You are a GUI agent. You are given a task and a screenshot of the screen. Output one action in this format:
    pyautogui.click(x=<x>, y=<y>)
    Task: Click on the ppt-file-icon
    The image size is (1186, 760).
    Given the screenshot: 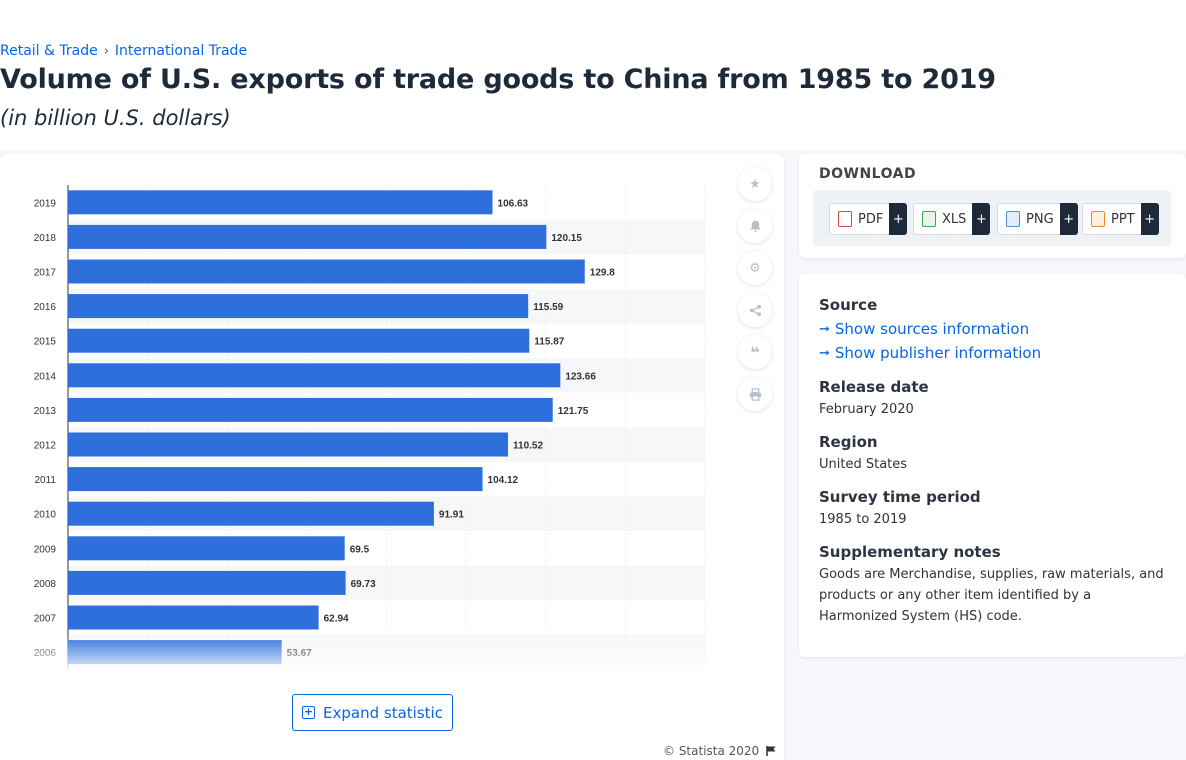 What is the action you would take?
    pyautogui.click(x=1098, y=219)
    